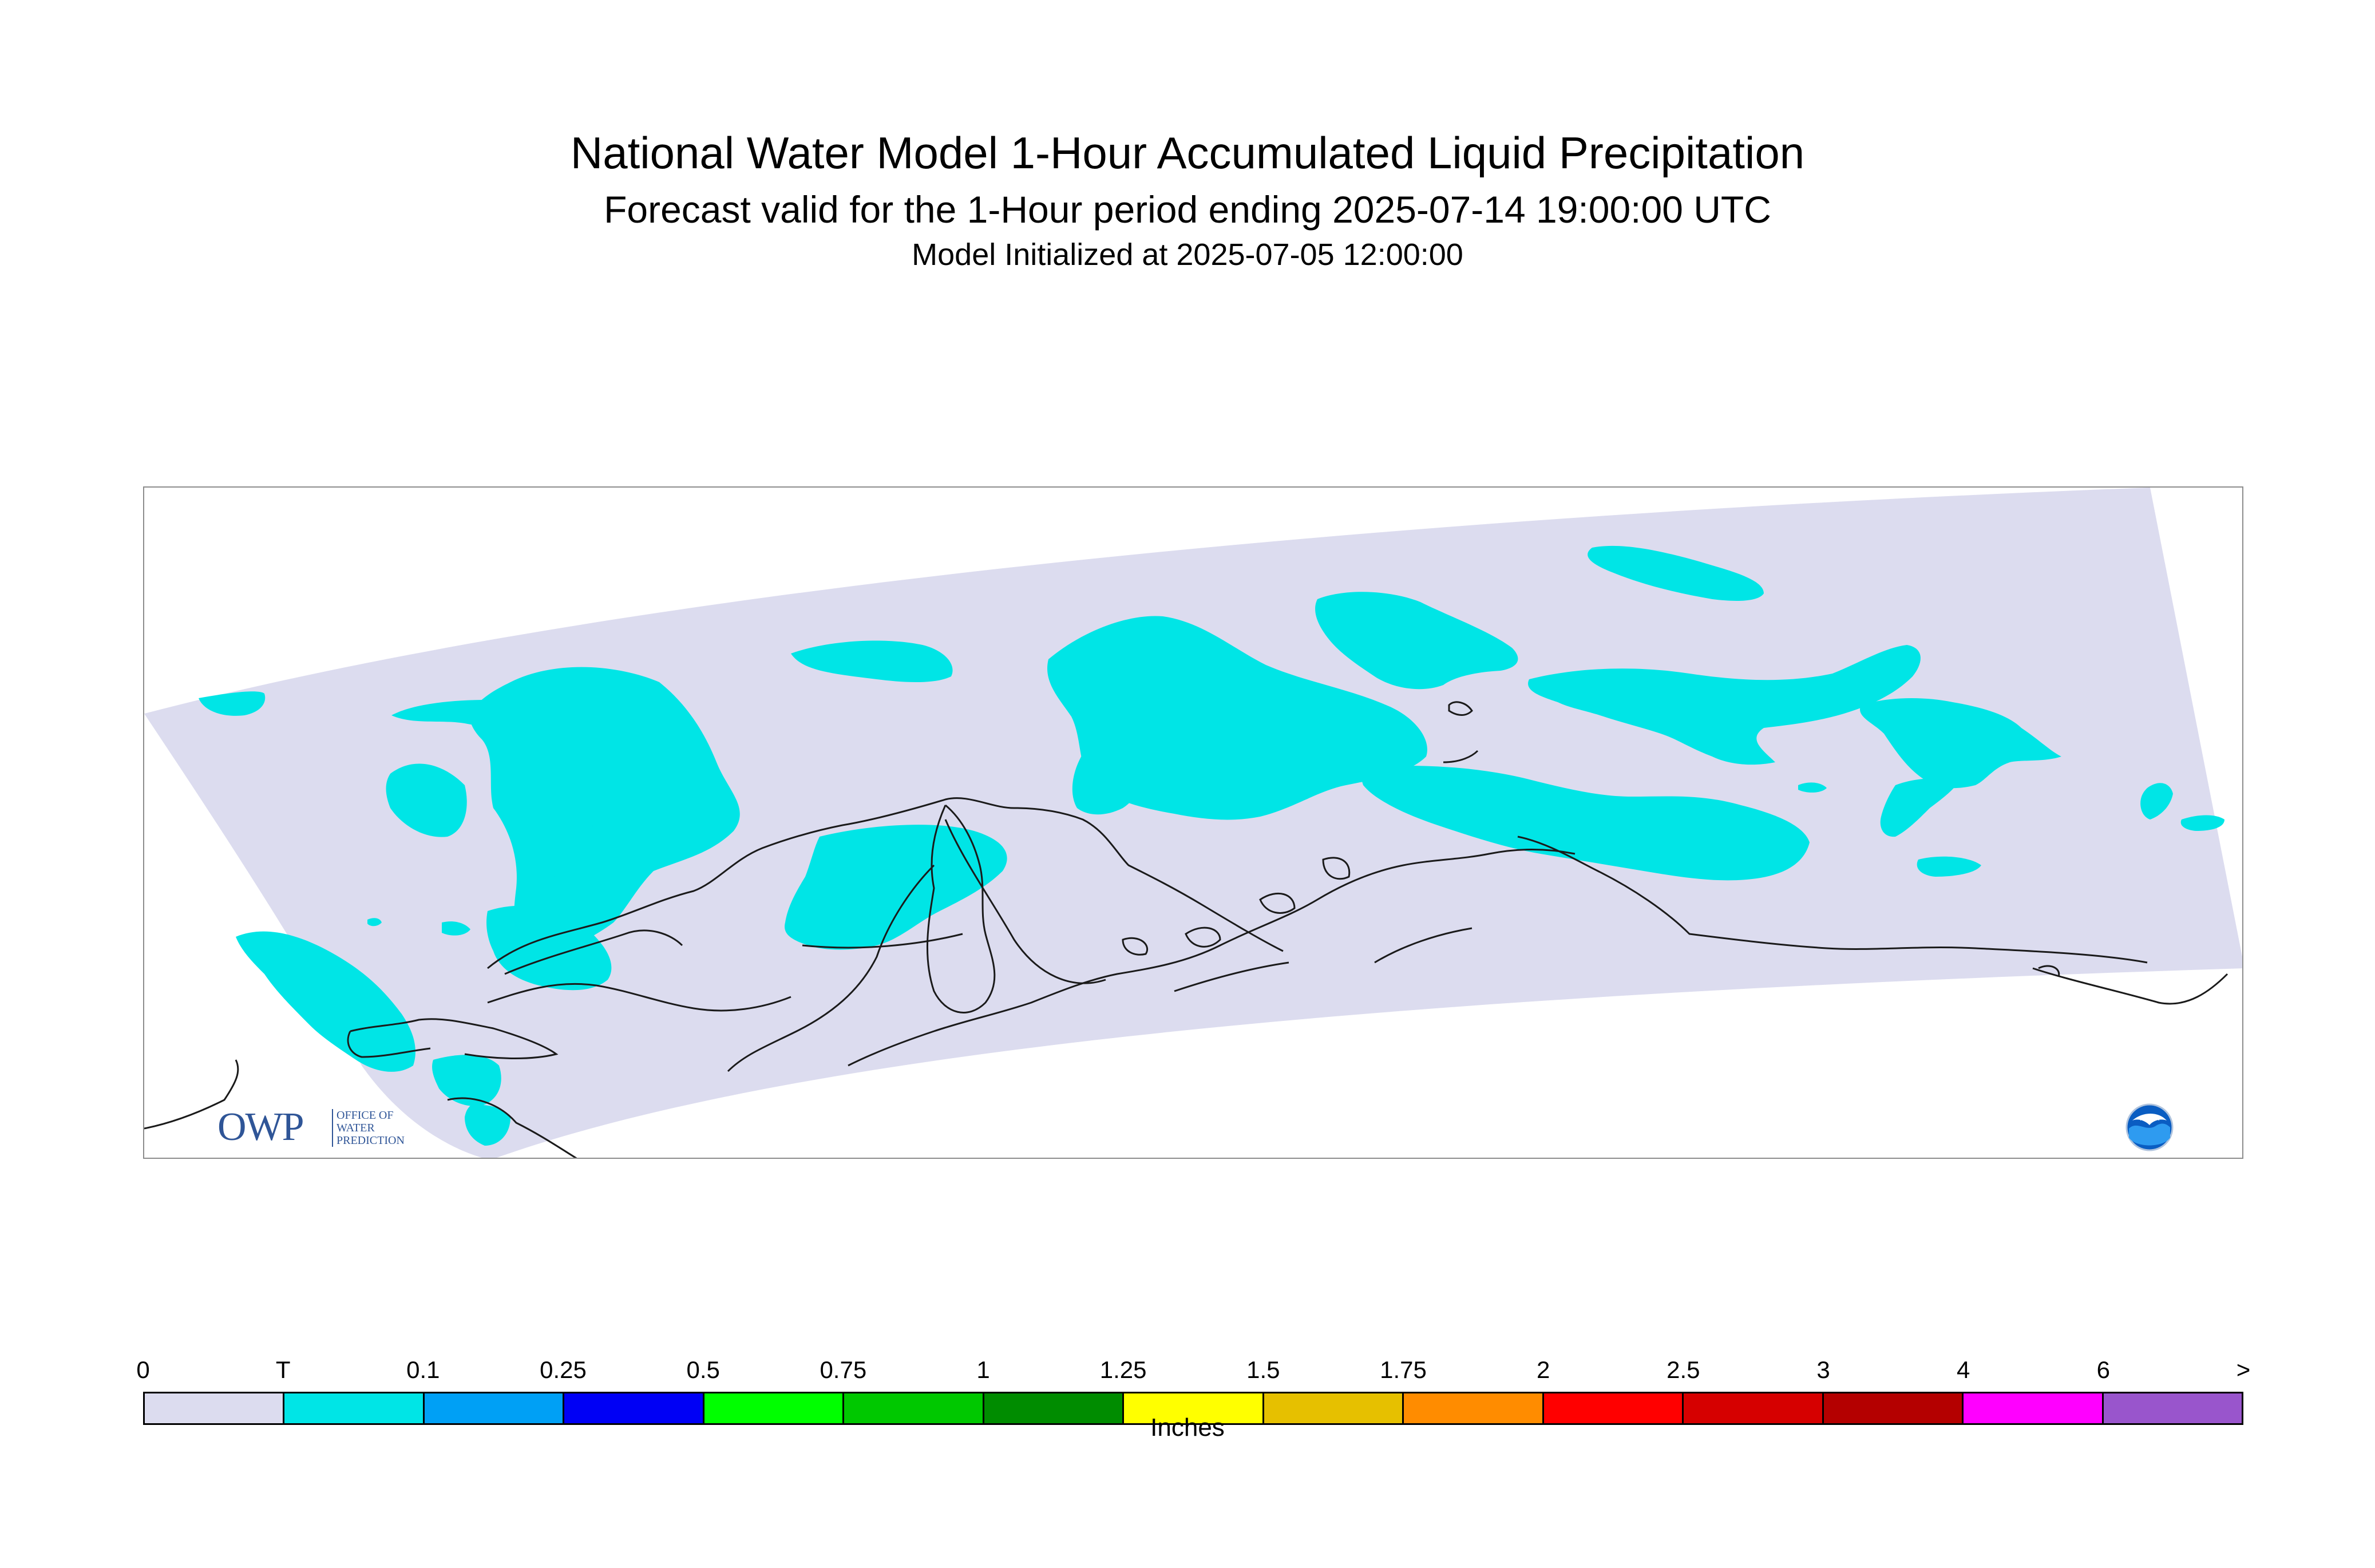 This screenshot has height=1568, width=2375. I want to click on legend-tick-label: 2, so click(1543, 1369).